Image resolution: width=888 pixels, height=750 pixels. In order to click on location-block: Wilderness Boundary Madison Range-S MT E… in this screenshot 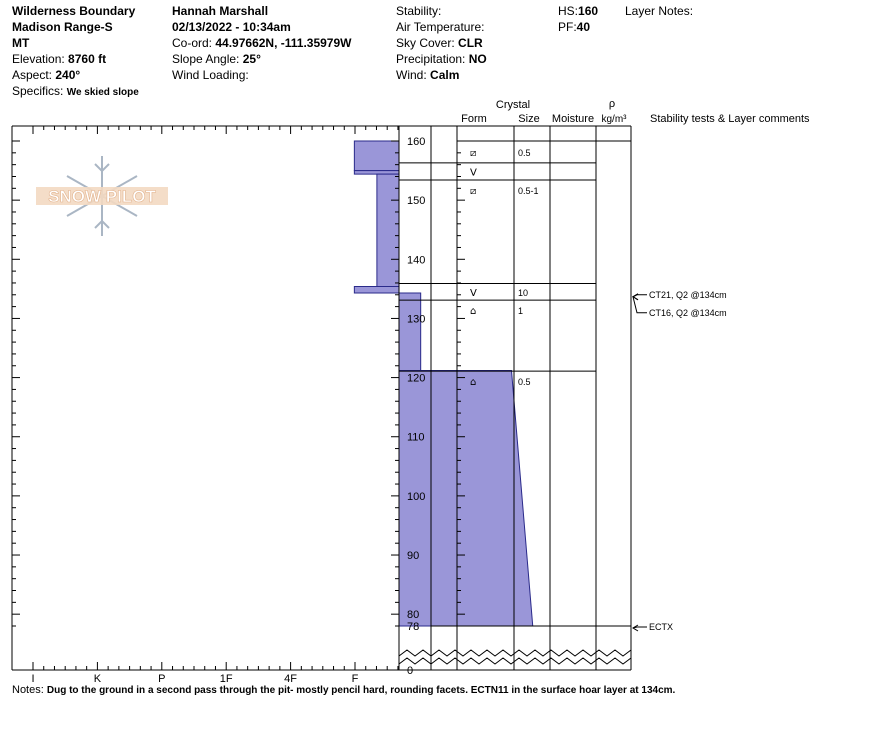, I will do `click(75, 52)`.